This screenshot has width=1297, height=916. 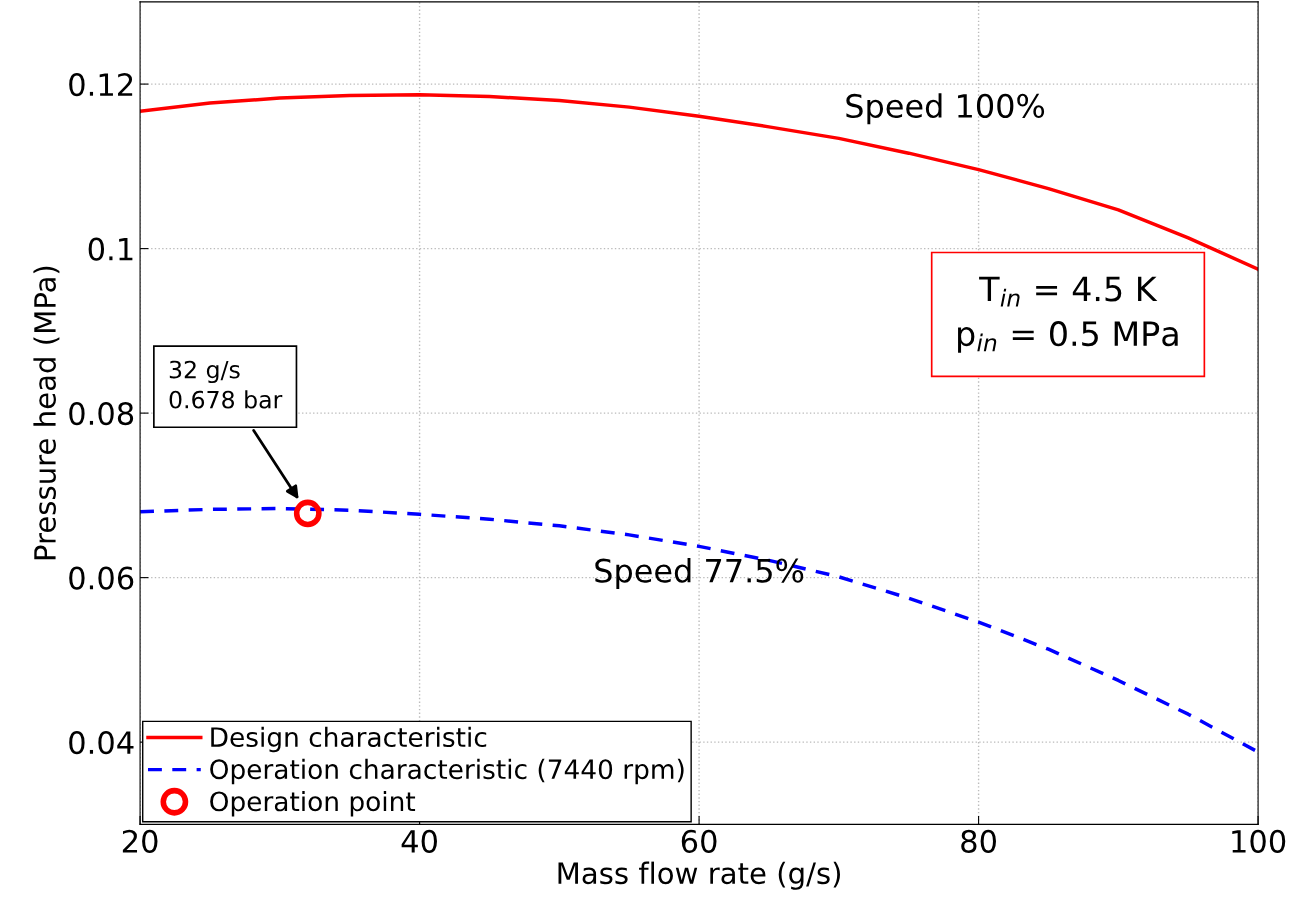 I want to click on legend-label: Operation point, so click(x=313, y=803).